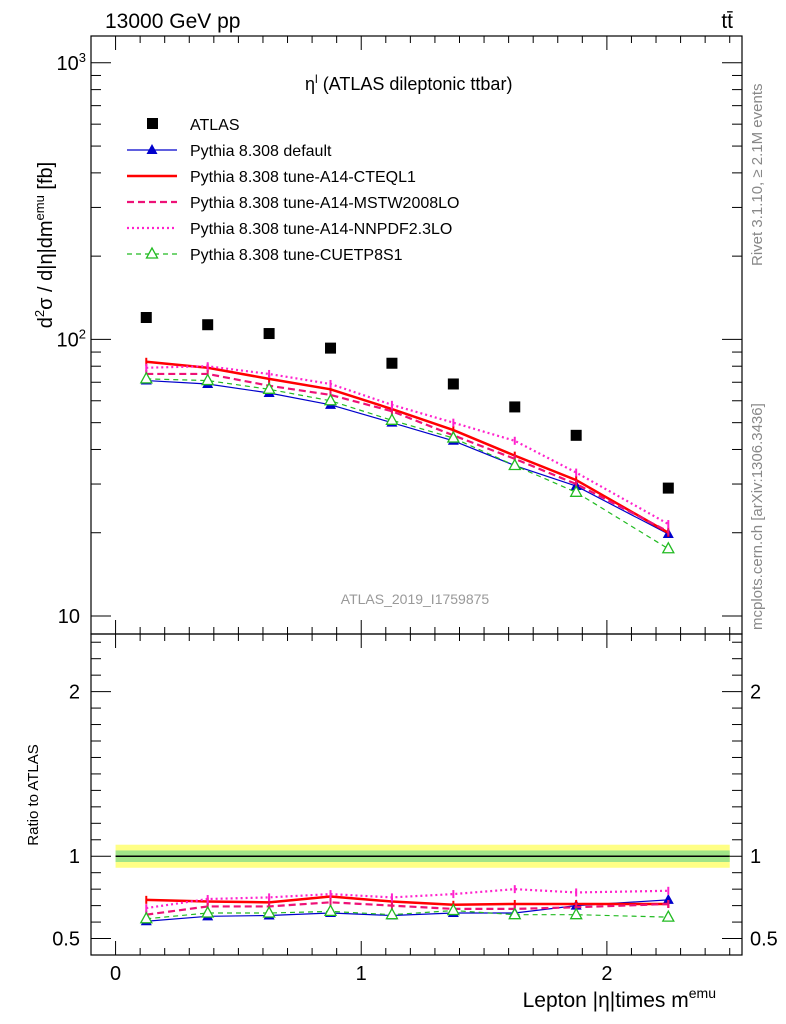 The height and width of the screenshot is (1024, 786). Describe the element at coordinates (408, 83) in the screenshot. I see `plot-title: ηl (ATLAS dileptonic ttbar)` at that location.